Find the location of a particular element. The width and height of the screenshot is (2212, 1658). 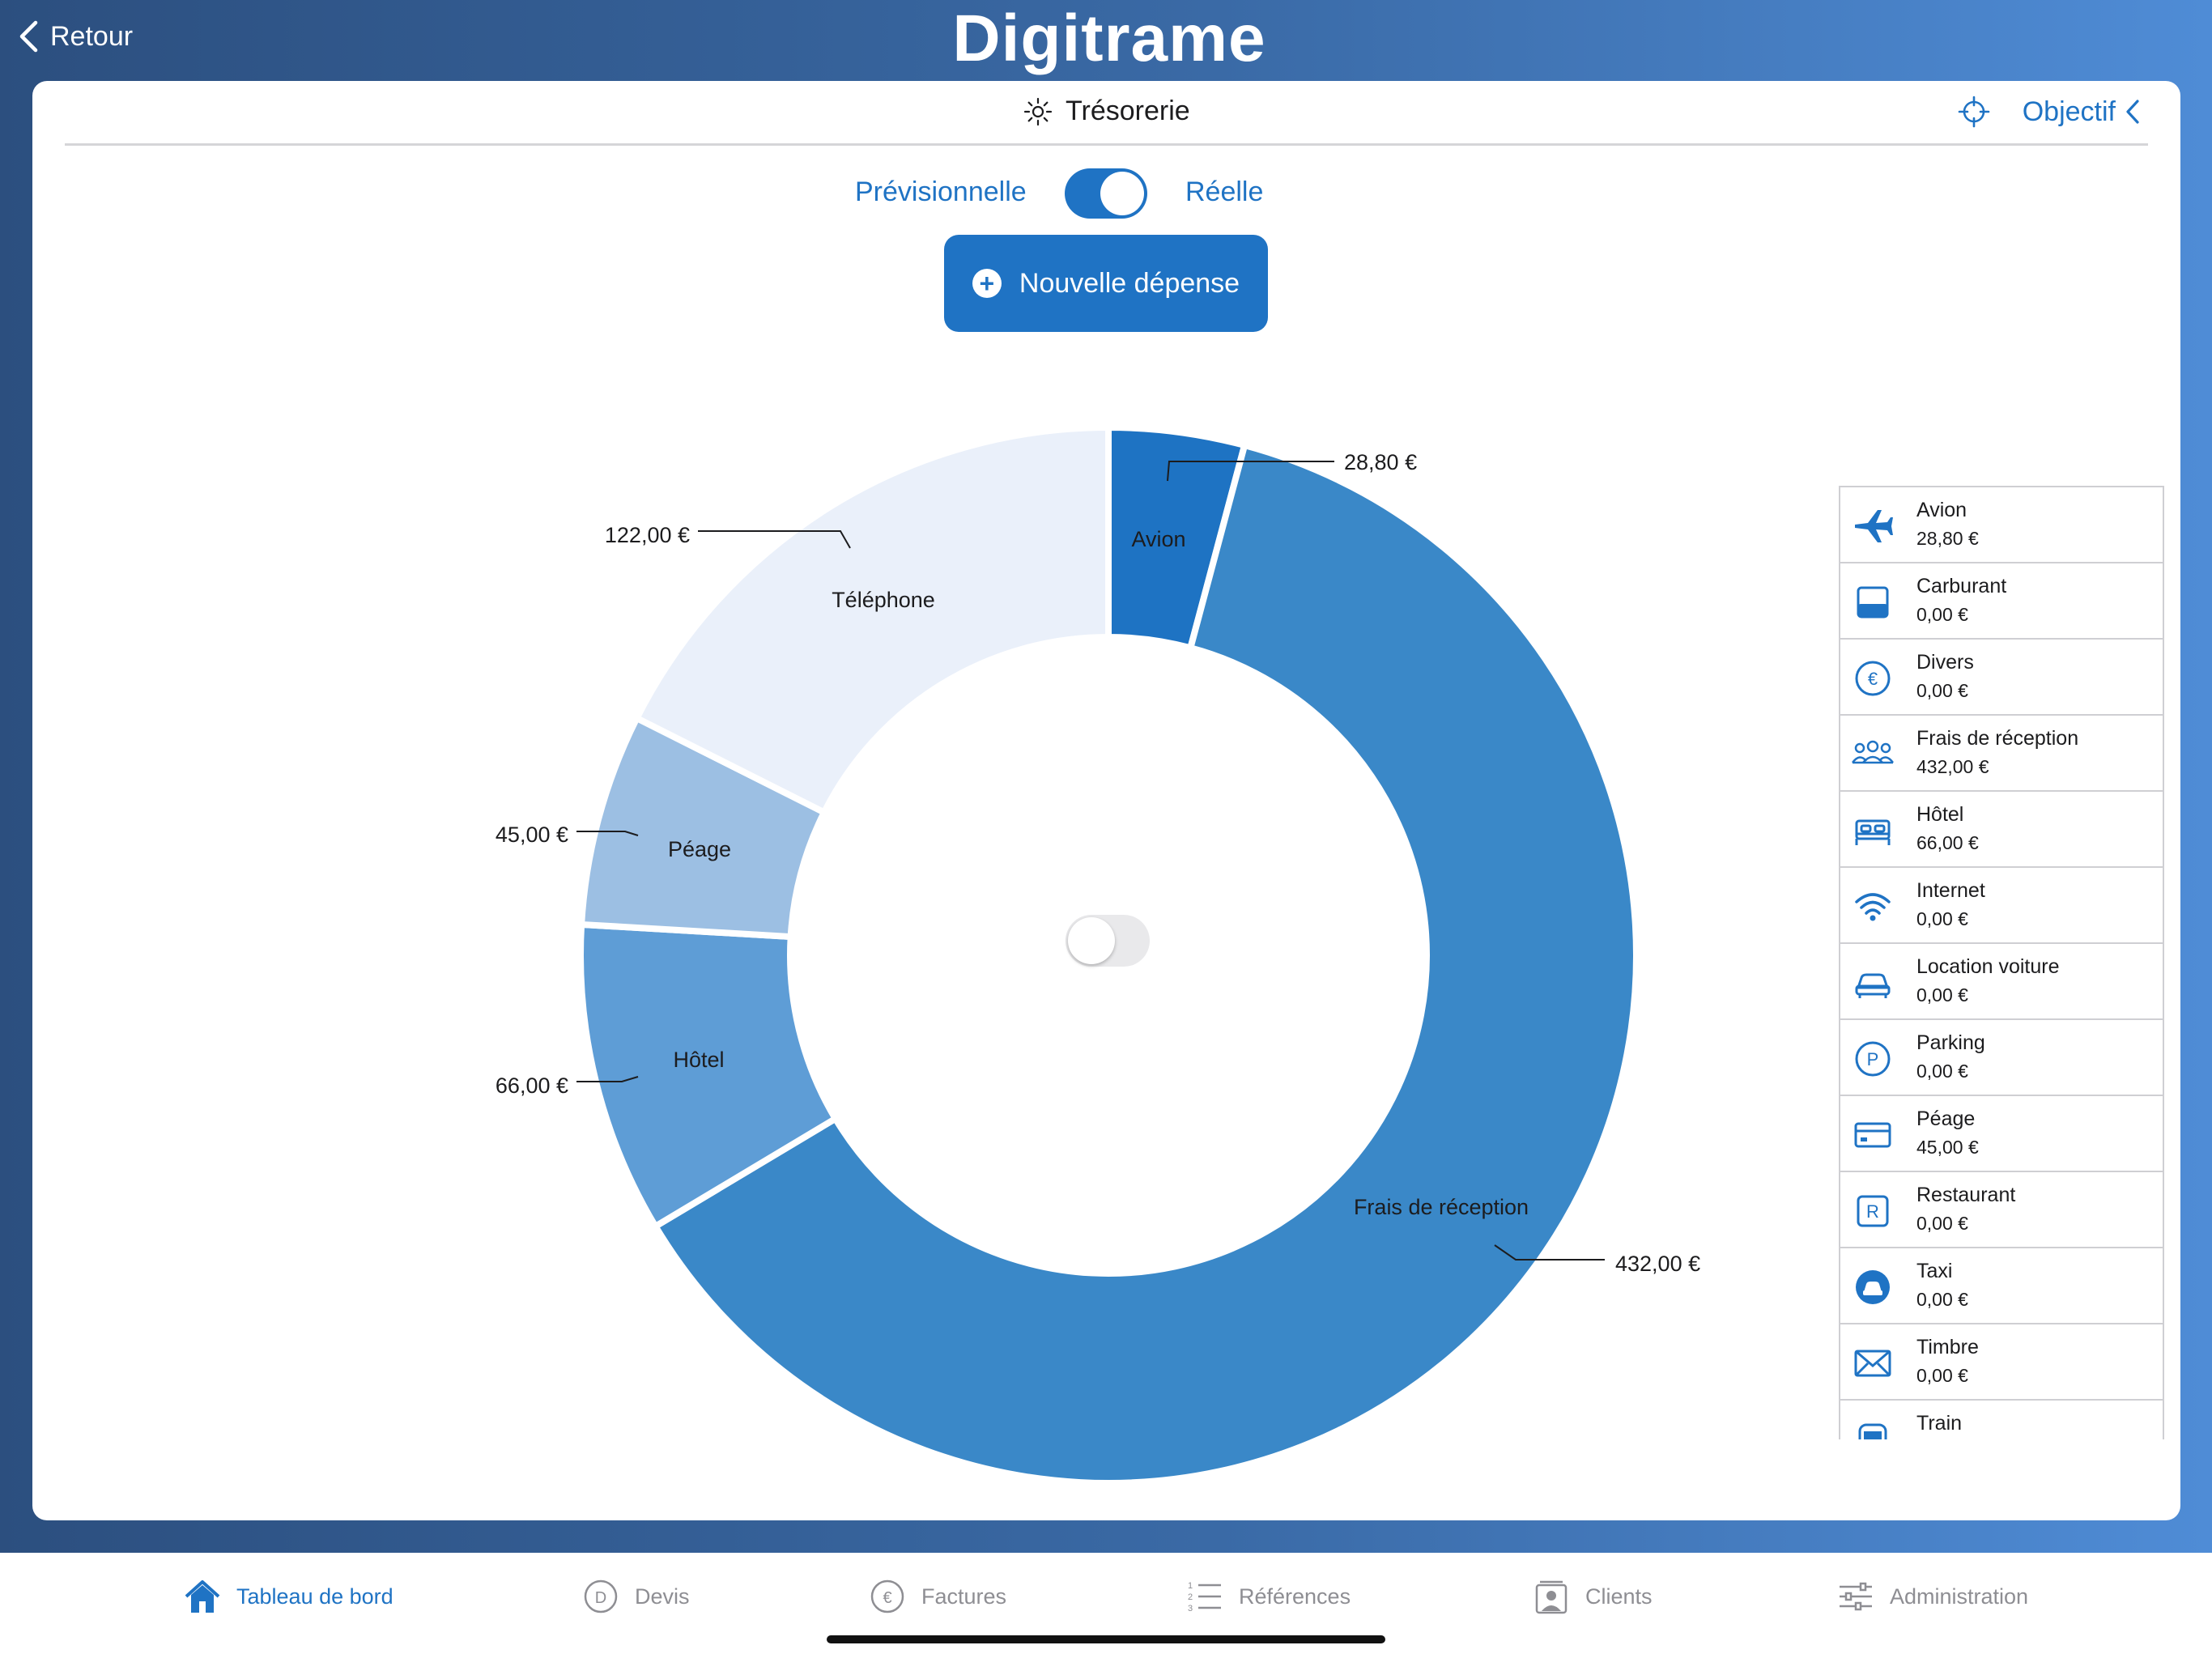

slice-name-label: Péage is located at coordinates (699, 849).